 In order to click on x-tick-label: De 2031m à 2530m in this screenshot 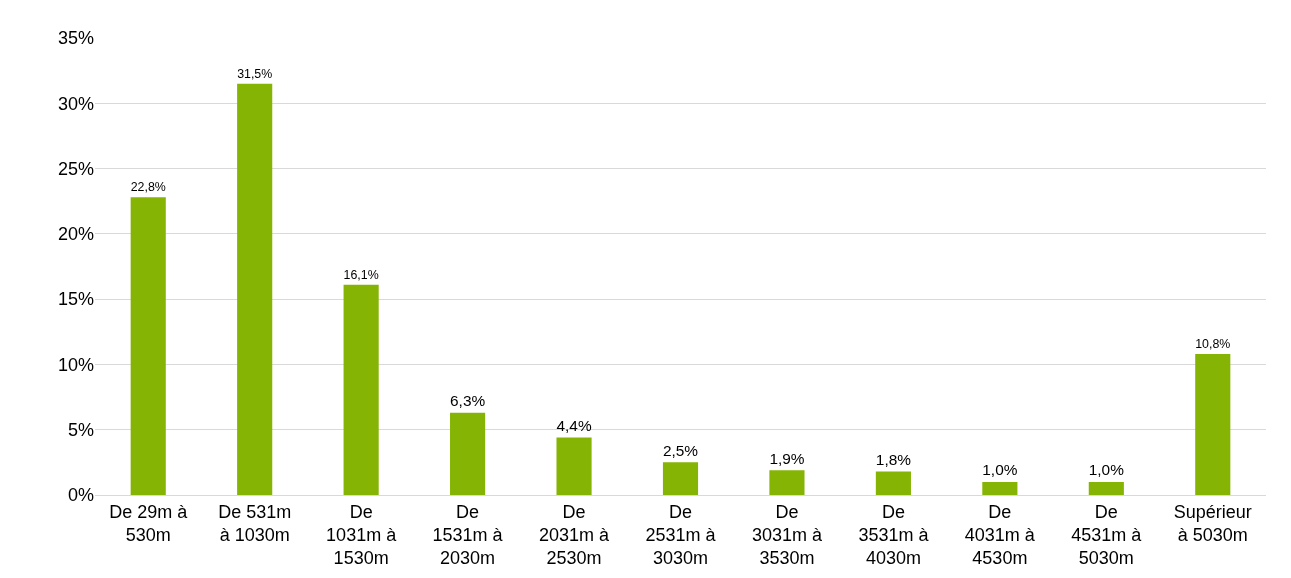, I will do `click(575, 535)`.